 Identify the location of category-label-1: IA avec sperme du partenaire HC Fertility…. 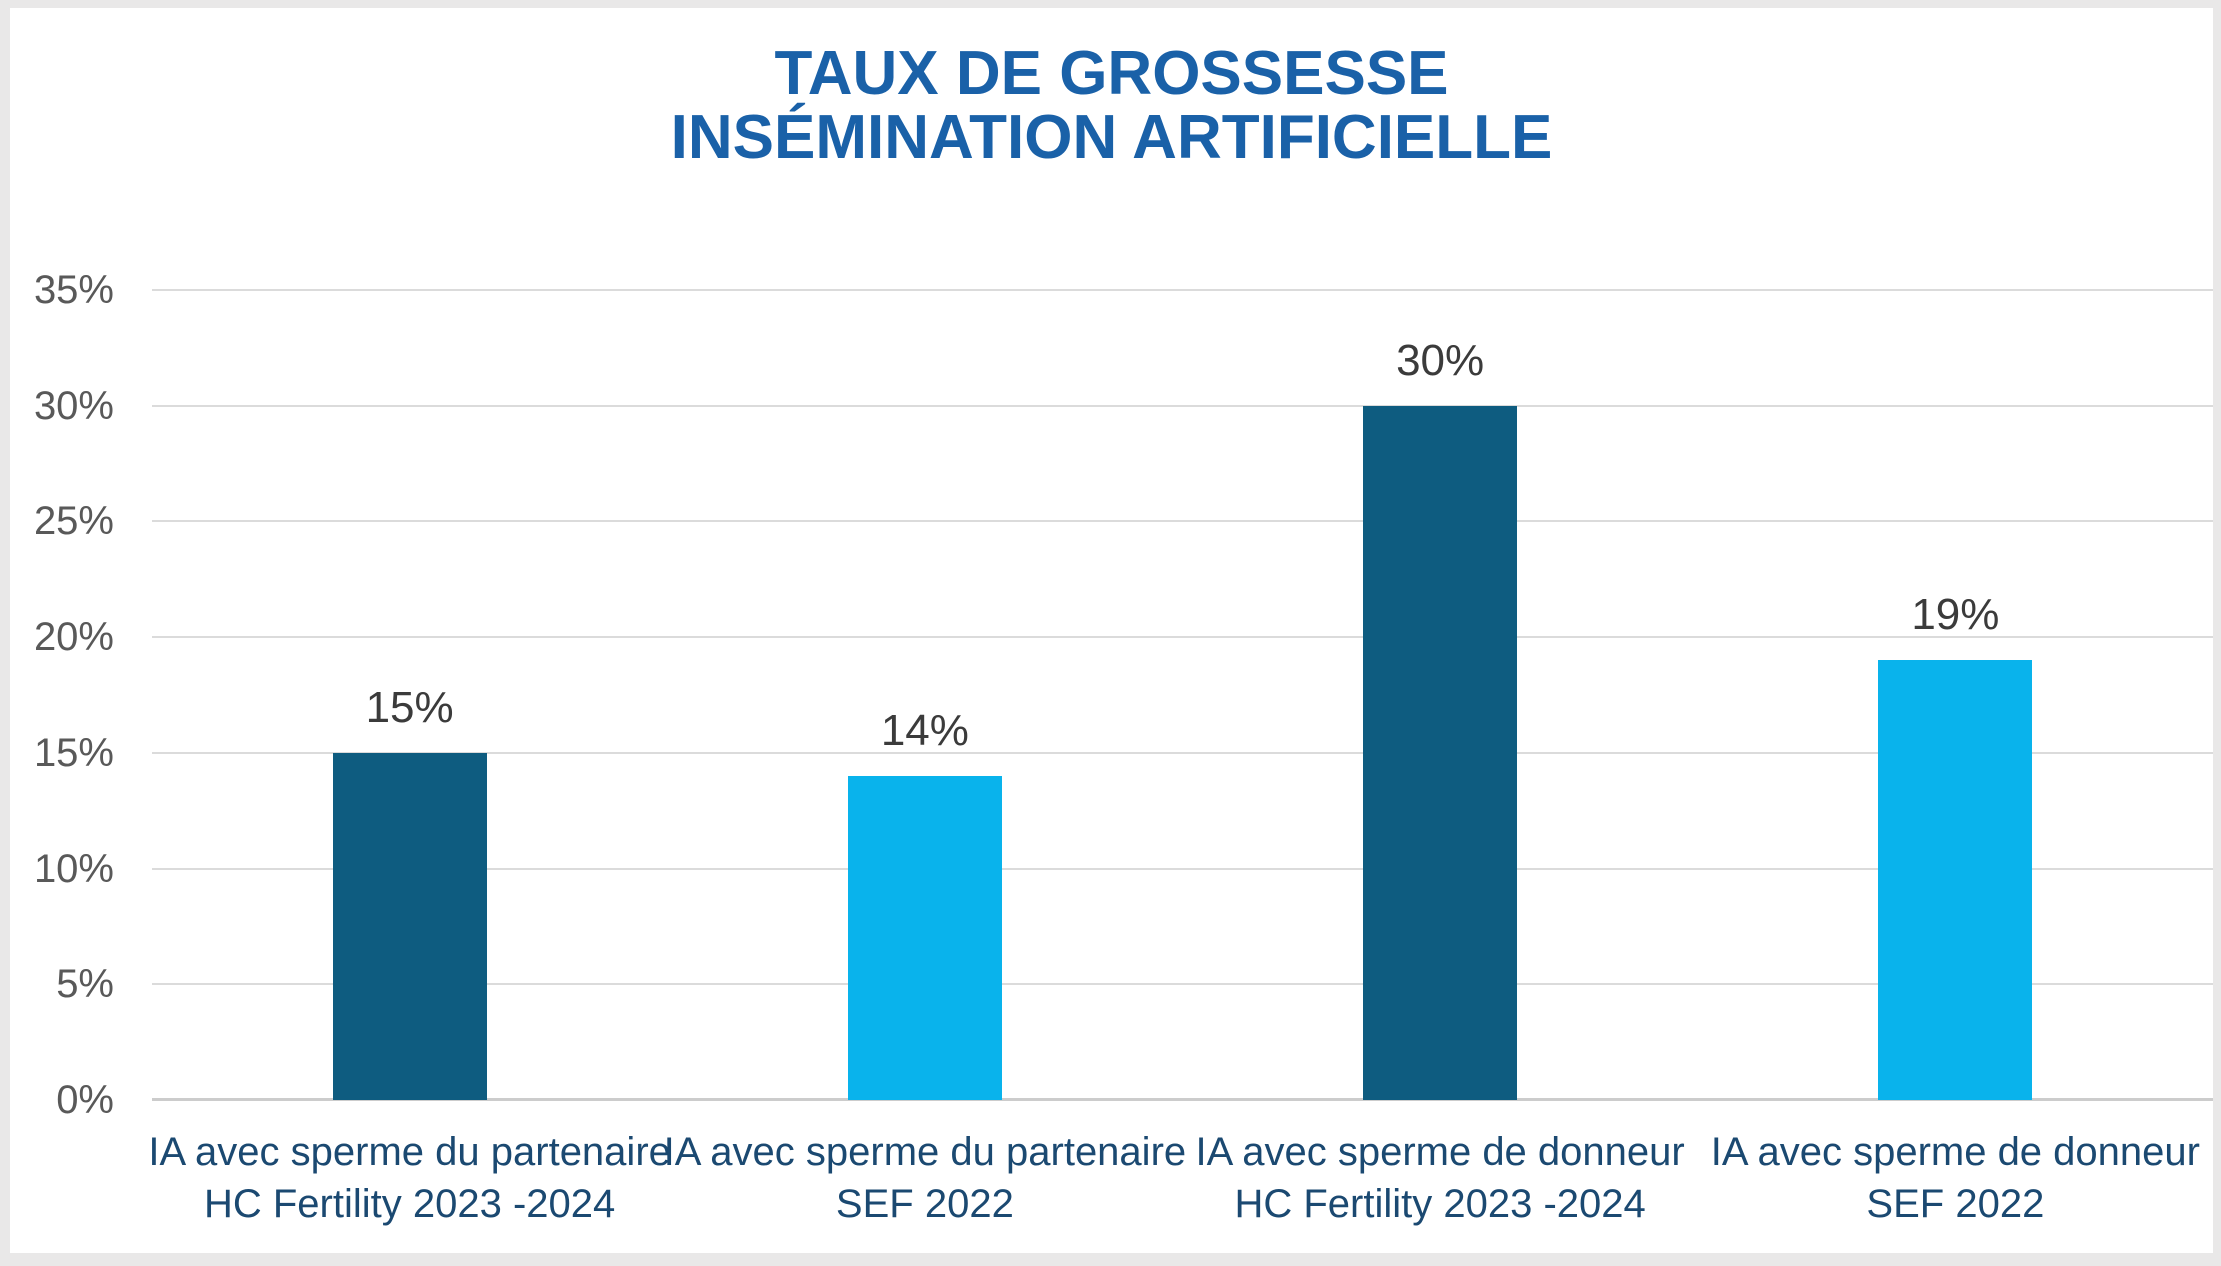
(410, 1178).